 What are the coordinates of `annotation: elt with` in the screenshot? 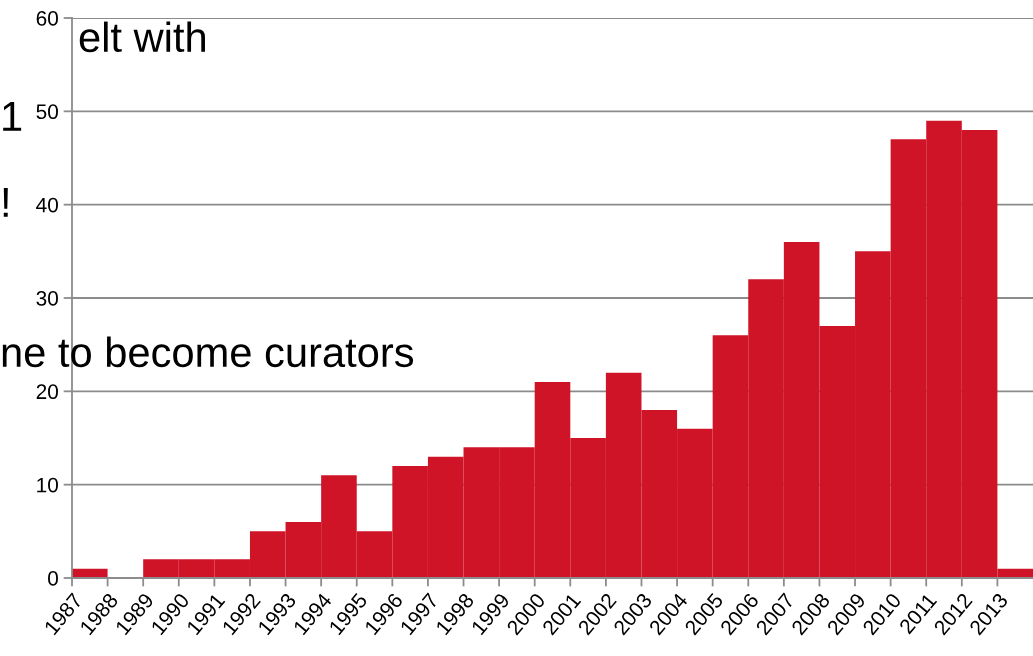 It's located at (142, 37).